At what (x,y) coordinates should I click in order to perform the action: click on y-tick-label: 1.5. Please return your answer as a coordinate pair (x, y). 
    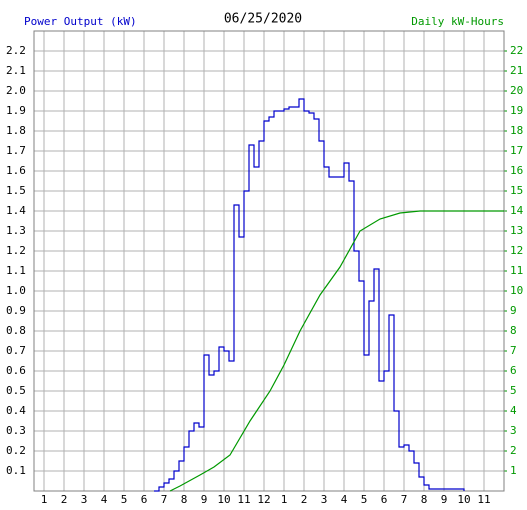
    Looking at the image, I should click on (16, 190).